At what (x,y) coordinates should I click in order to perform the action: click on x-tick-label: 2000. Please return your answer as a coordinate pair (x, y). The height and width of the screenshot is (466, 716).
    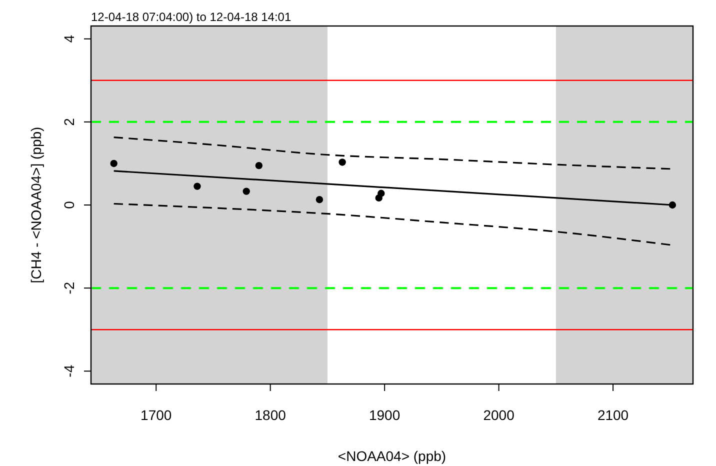
    Looking at the image, I should click on (499, 415).